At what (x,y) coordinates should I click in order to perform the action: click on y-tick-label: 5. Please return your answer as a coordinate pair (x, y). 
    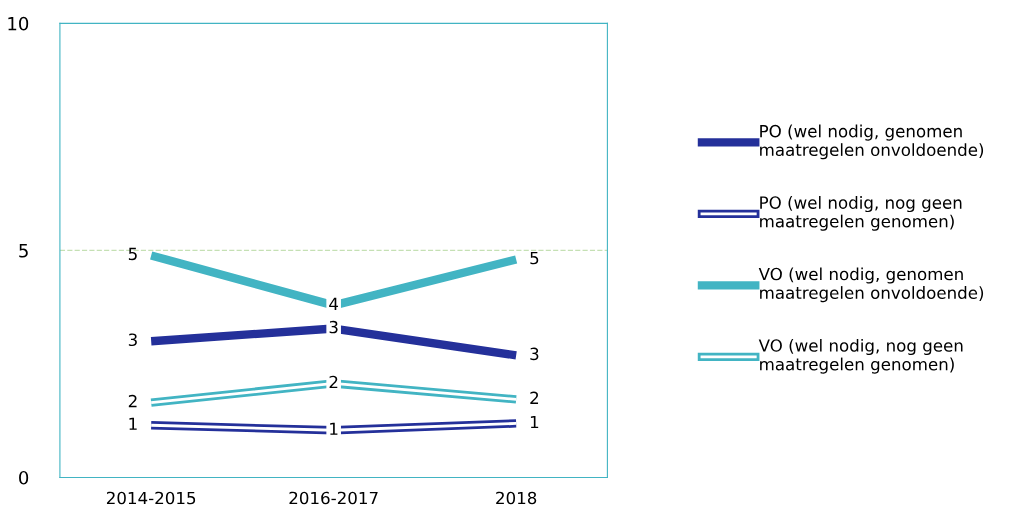
    Looking at the image, I should click on (23, 251).